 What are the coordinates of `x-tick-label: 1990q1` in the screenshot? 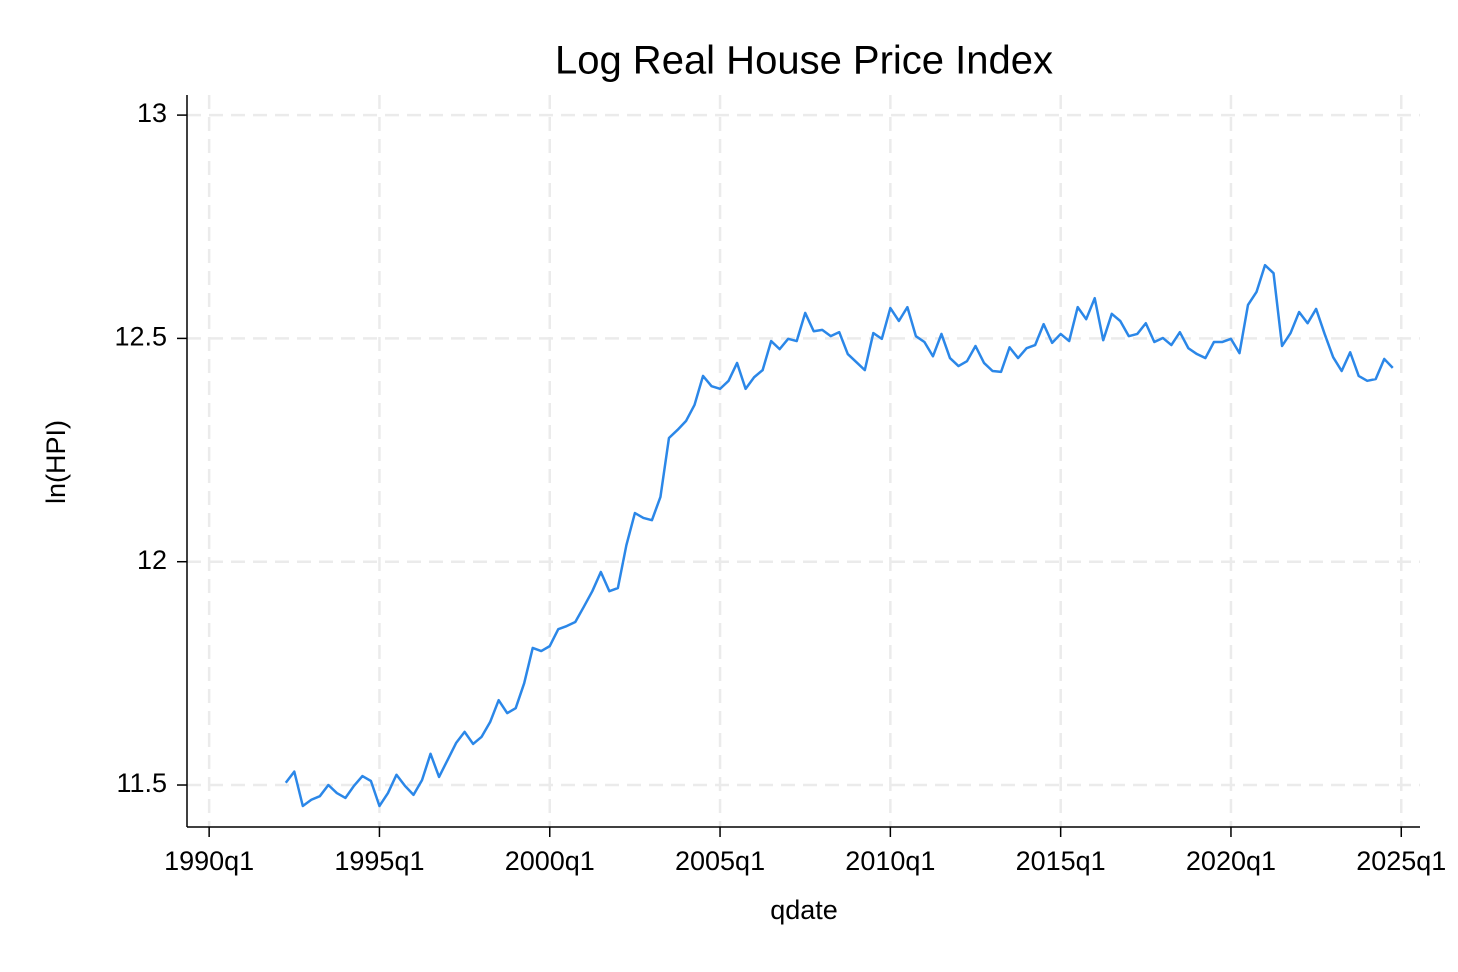 It's located at (209, 861).